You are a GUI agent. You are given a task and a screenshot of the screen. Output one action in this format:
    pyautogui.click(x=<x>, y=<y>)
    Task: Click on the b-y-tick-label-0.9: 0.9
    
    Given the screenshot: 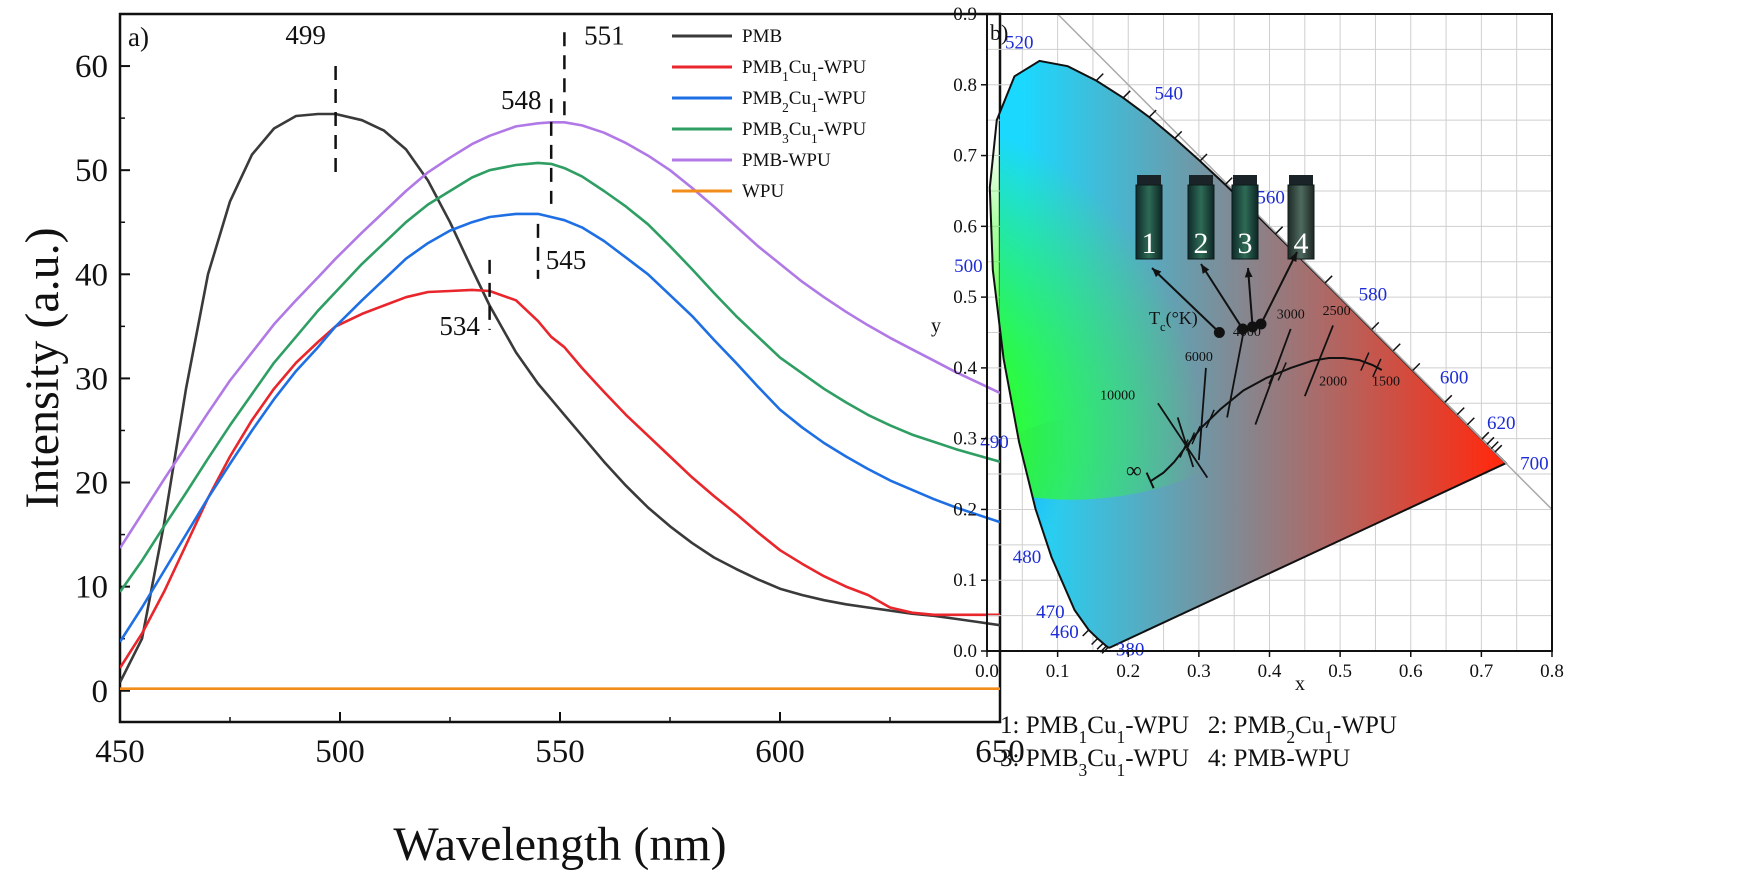 What is the action you would take?
    pyautogui.click(x=965, y=14)
    